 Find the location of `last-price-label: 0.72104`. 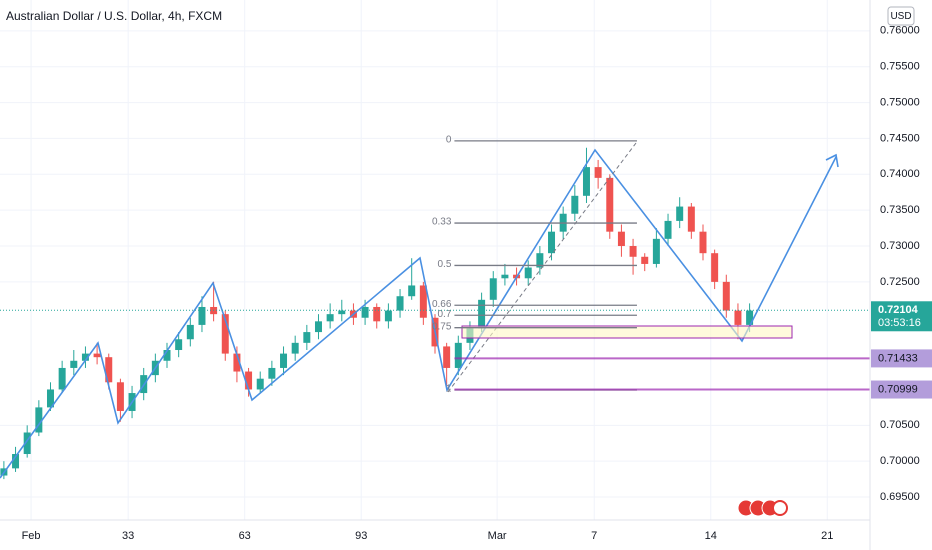

last-price-label: 0.72104 is located at coordinates (898, 310).